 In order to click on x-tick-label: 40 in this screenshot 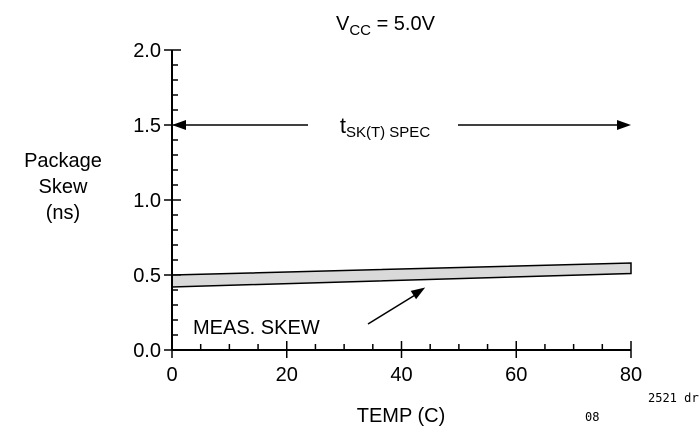, I will do `click(401, 375)`.